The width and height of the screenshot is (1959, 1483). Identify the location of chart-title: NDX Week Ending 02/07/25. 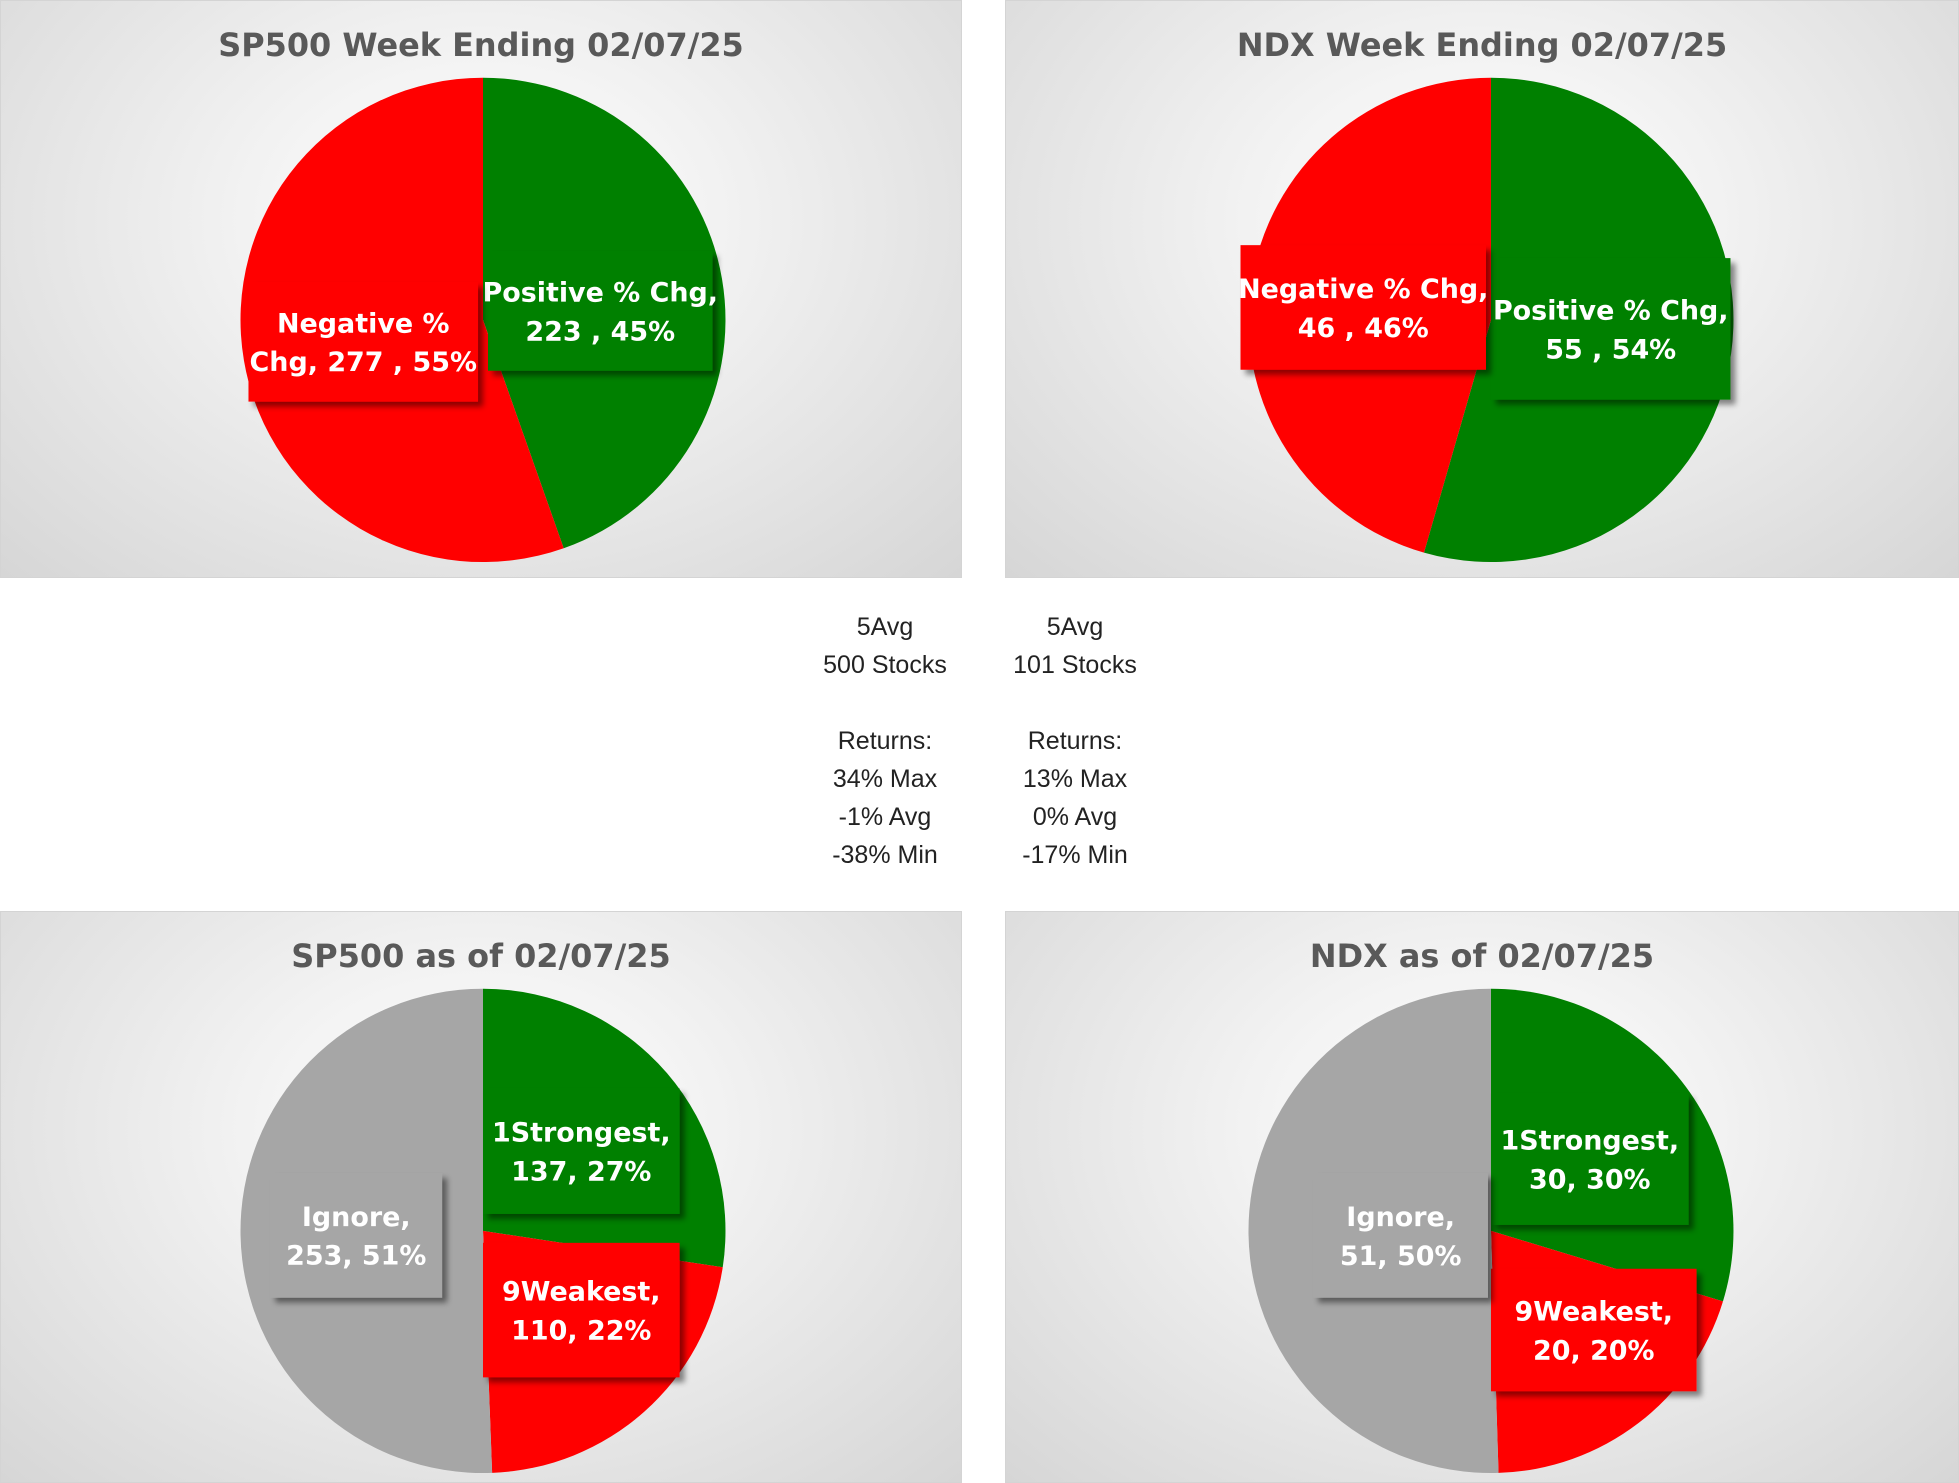
(1482, 45).